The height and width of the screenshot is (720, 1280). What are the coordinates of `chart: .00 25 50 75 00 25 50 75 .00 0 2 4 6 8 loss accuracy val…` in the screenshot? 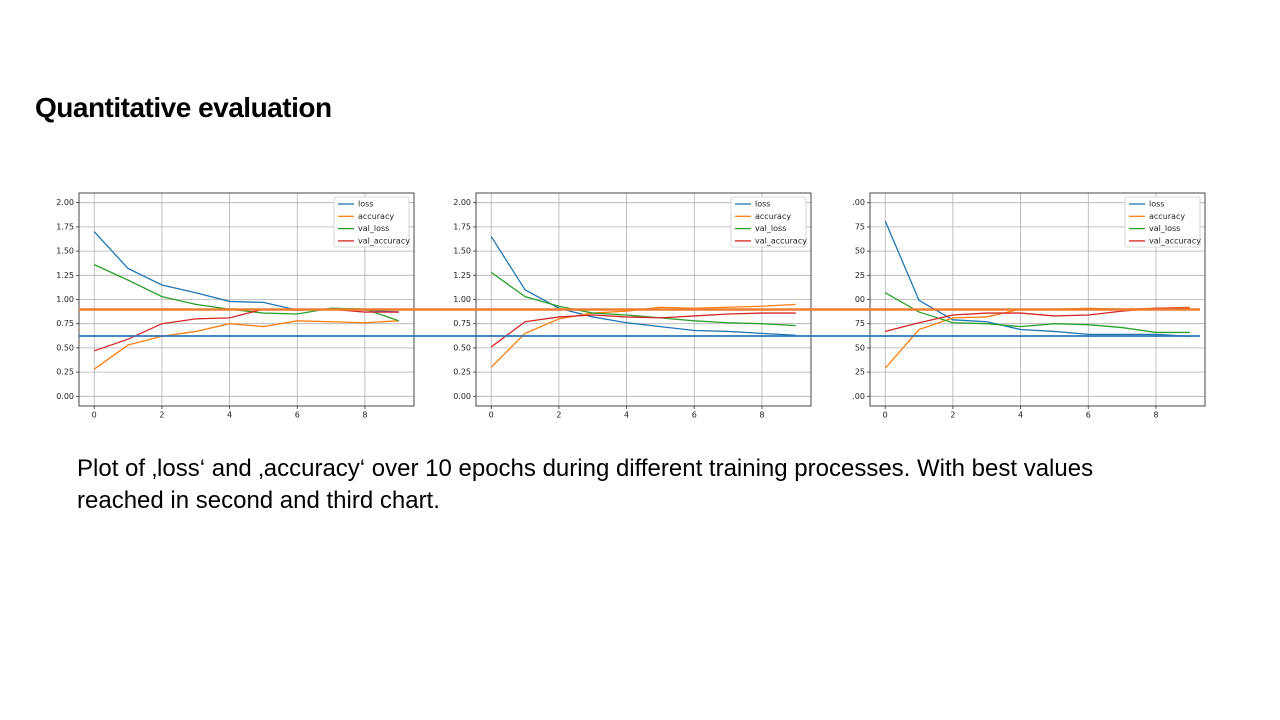 It's located at (1029, 306).